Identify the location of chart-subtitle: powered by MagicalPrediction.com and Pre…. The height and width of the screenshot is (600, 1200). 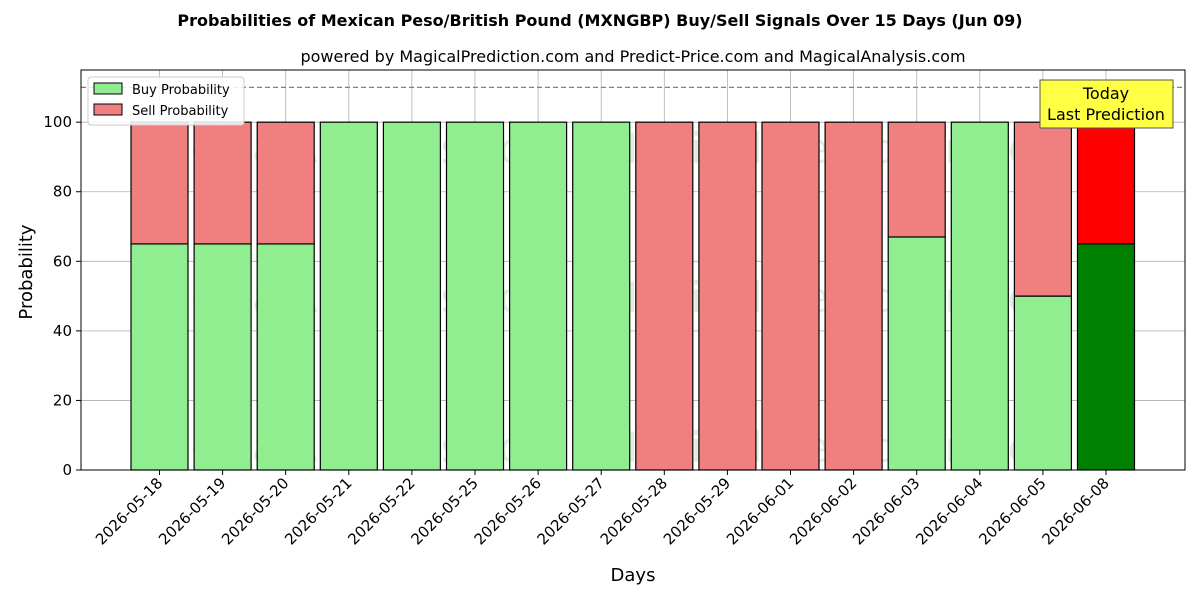
(632, 56).